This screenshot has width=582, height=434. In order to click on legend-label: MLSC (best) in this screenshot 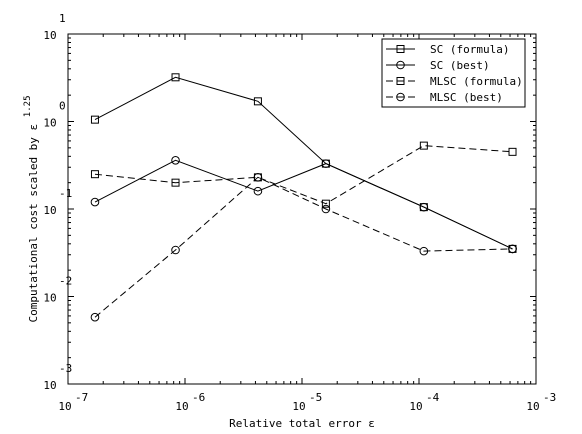, I will do `click(466, 97)`.